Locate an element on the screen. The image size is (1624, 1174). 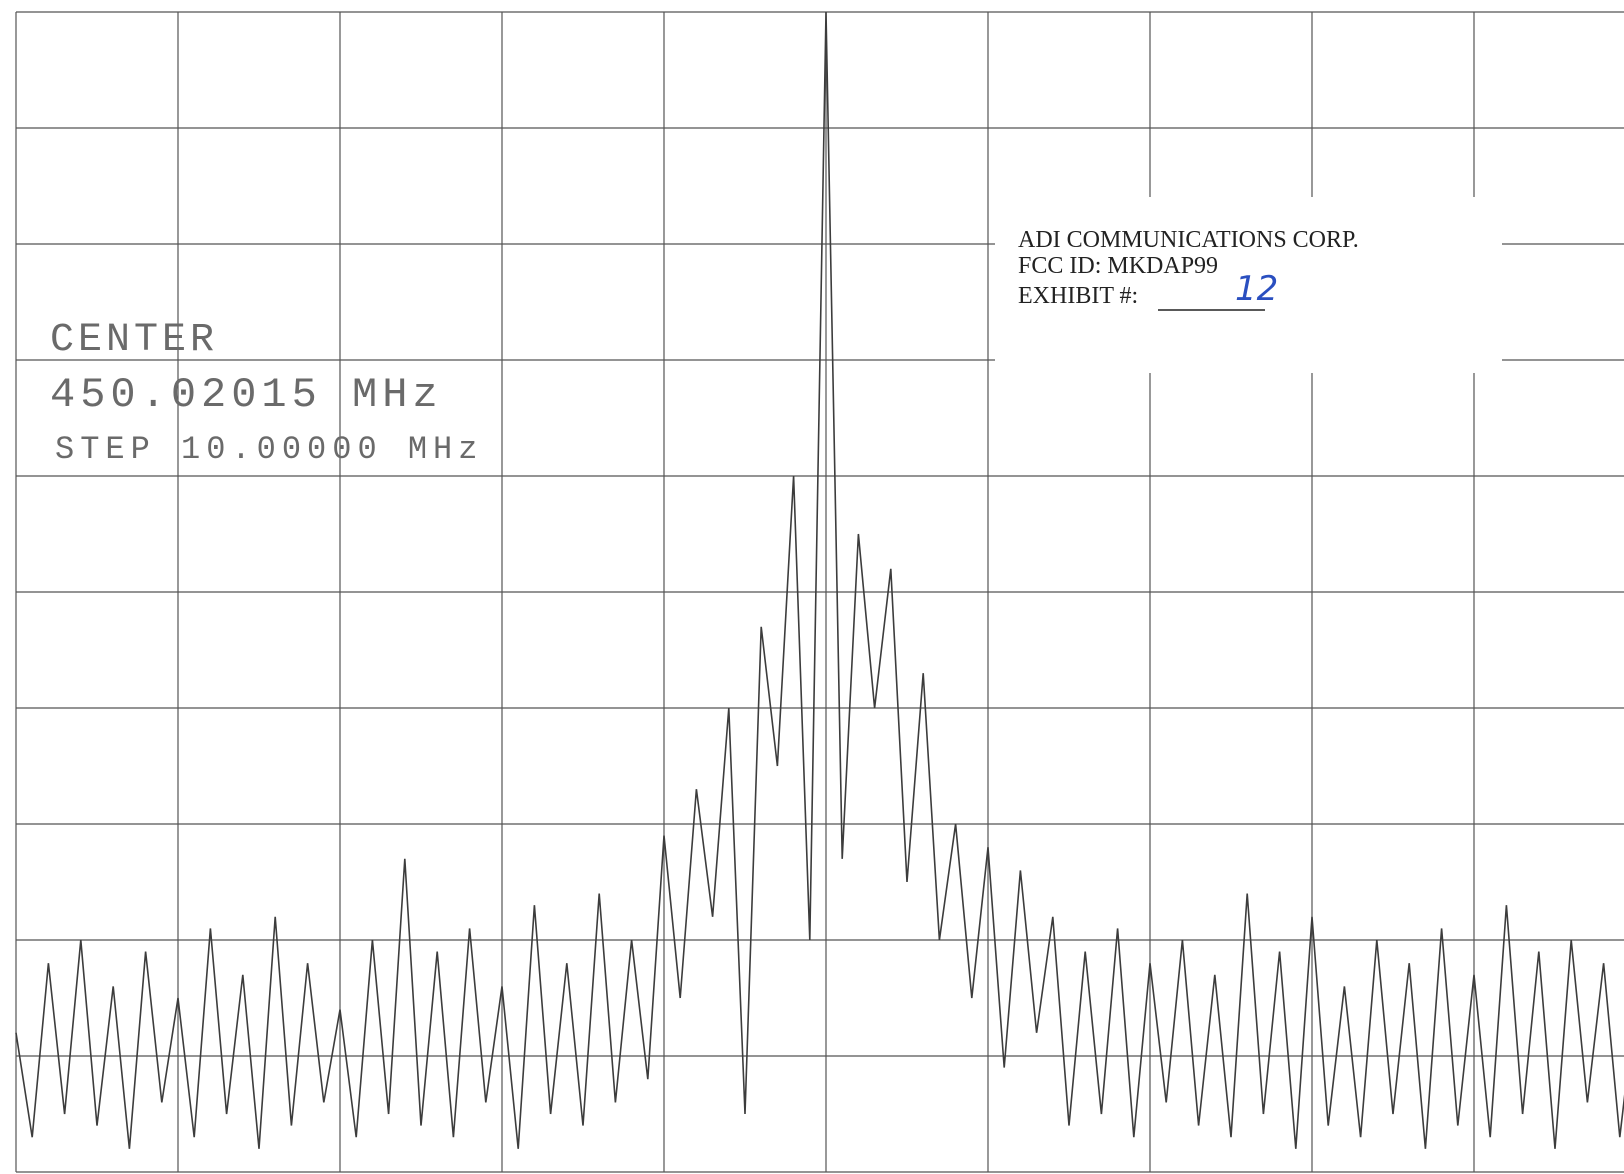
annotation: 450.02015 MHz is located at coordinates (246, 395).